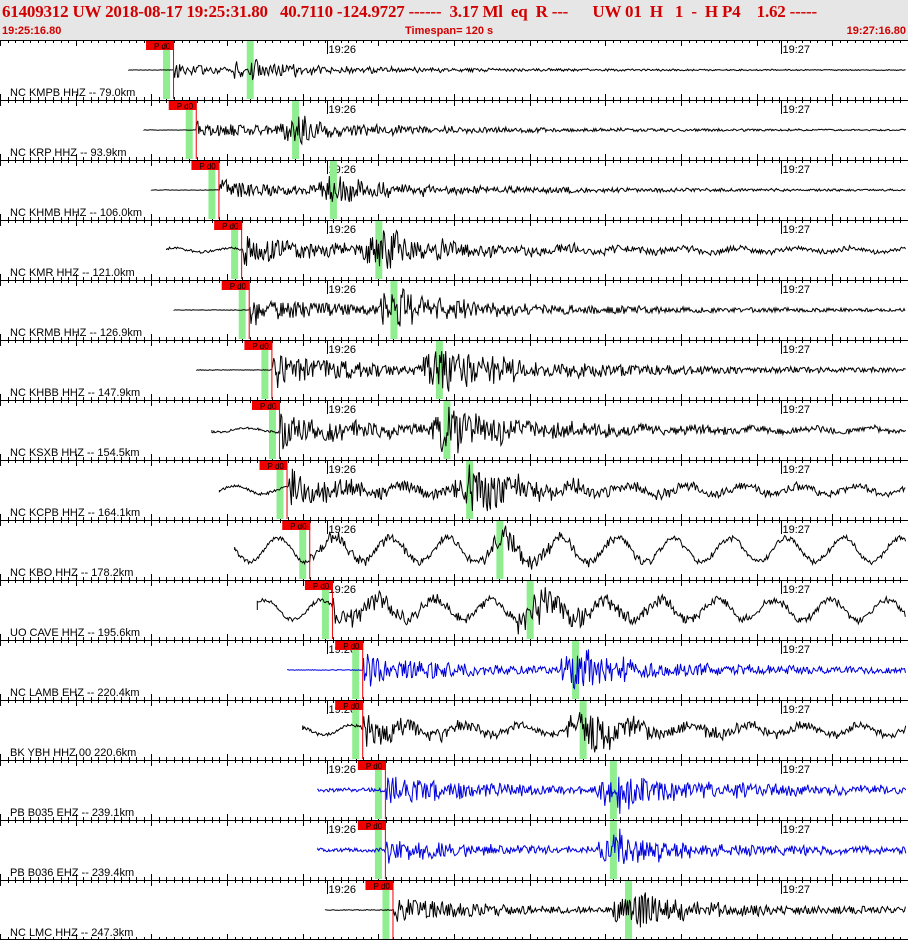 This screenshot has height=940, width=908. I want to click on station-panel: 19:26 19:27 P d0 PB B036 EHZ -- 239.4km, so click(454, 850).